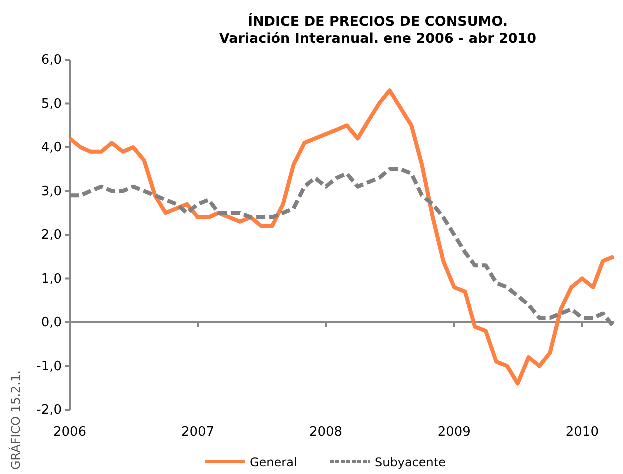 This screenshot has height=474, width=623. What do you see at coordinates (51, 323) in the screenshot?
I see `y-tick-label: 0,0` at bounding box center [51, 323].